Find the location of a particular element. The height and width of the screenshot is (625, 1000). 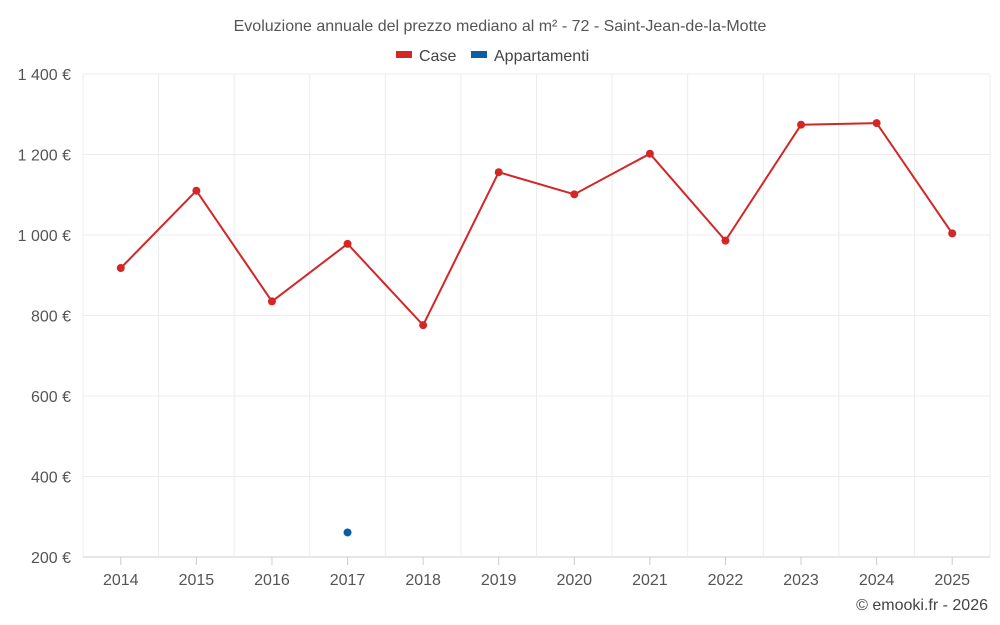

data-point-case-2024 is located at coordinates (876, 123).